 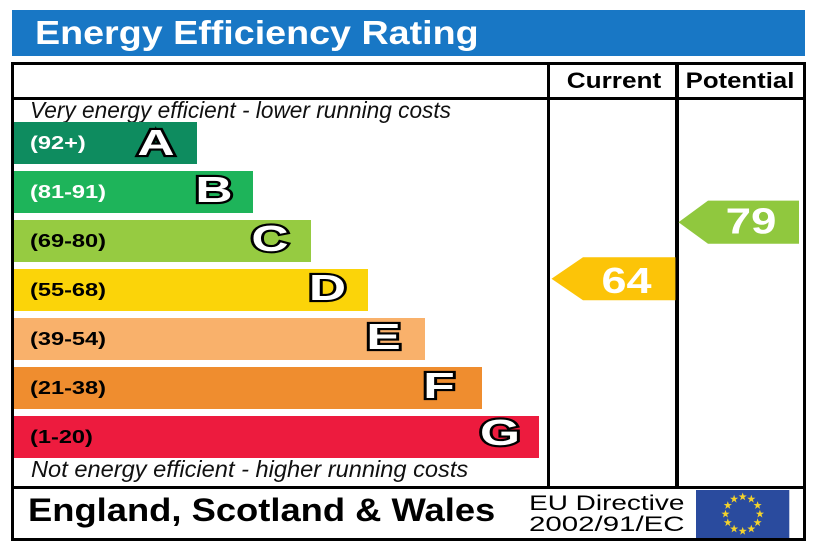 What do you see at coordinates (269, 239) in the screenshot?
I see `svg-text: C` at bounding box center [269, 239].